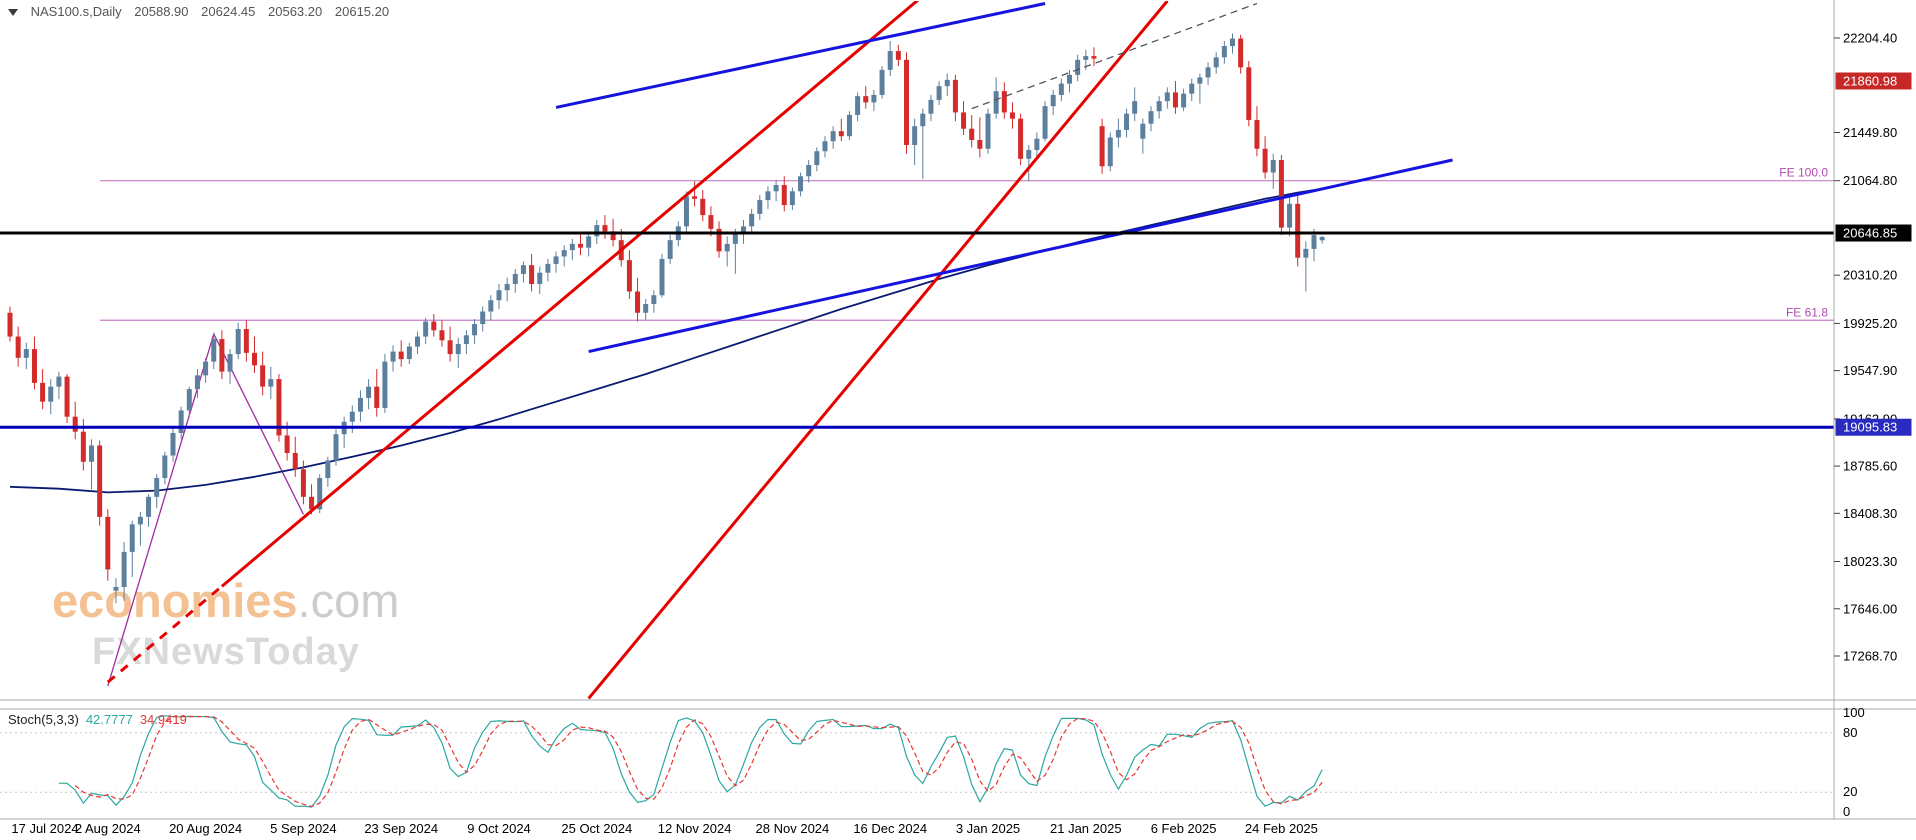 This screenshot has width=1916, height=840. What do you see at coordinates (1870, 233) in the screenshot?
I see `badge-price-label: 20646.85` at bounding box center [1870, 233].